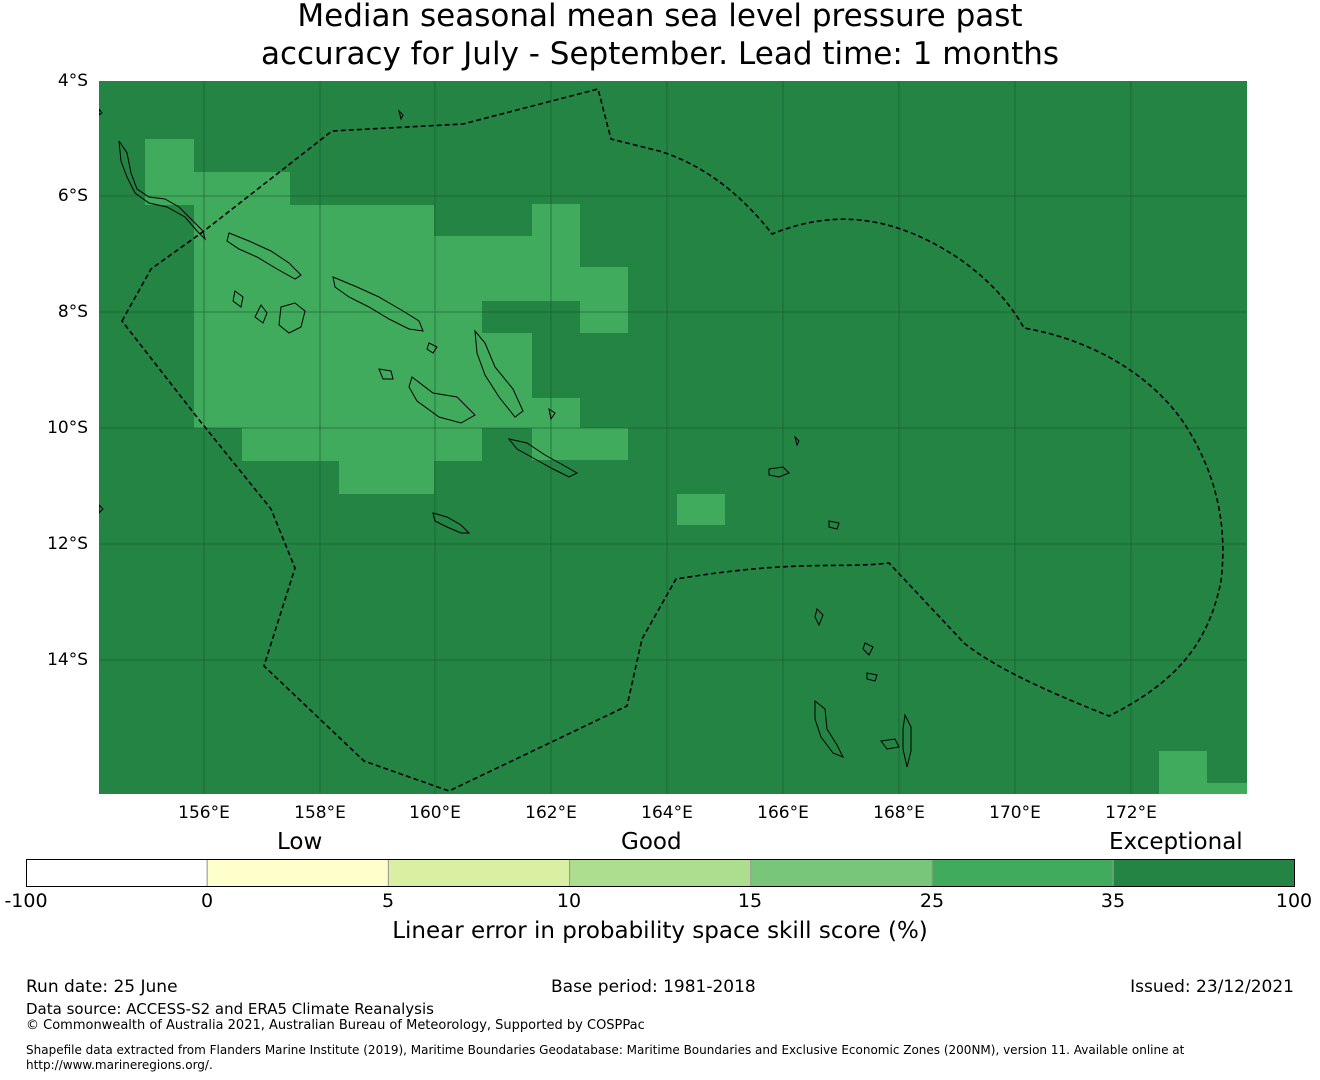 This screenshot has height=1080, width=1320. I want to click on vella-lavella-coast, so click(238, 299).